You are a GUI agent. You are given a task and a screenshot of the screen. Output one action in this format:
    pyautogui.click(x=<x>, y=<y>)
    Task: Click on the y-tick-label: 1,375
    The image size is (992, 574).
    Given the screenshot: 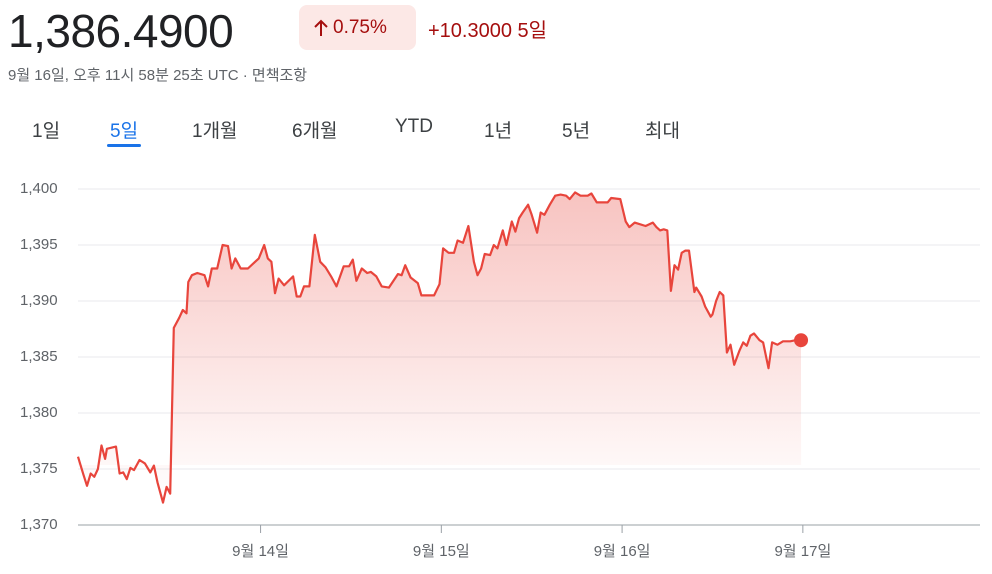 What is the action you would take?
    pyautogui.click(x=39, y=468)
    